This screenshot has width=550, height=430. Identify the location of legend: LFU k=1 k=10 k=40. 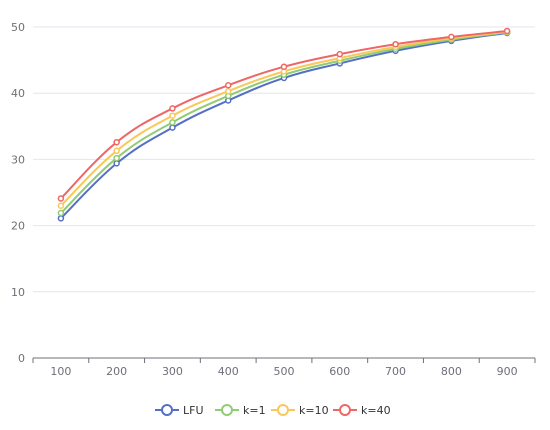
(273, 410).